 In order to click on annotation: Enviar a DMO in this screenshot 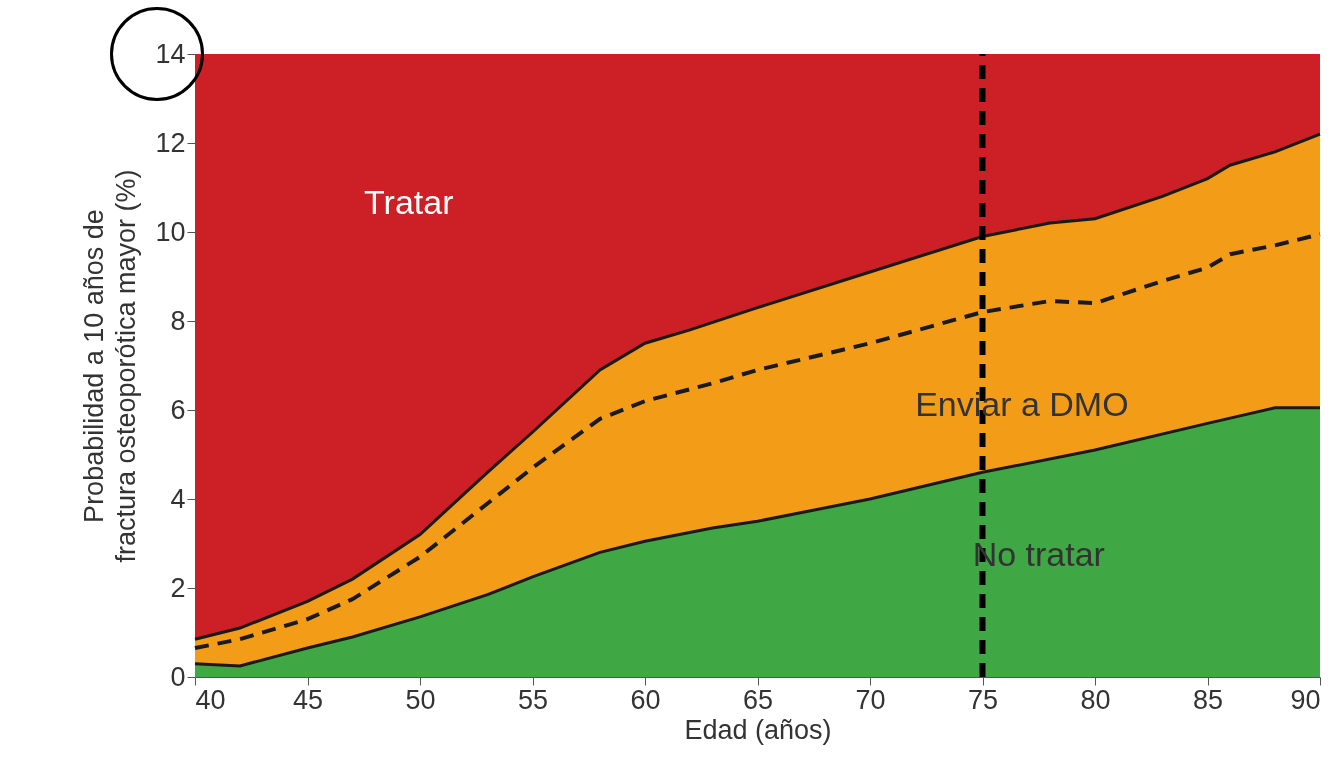, I will do `click(1022, 403)`.